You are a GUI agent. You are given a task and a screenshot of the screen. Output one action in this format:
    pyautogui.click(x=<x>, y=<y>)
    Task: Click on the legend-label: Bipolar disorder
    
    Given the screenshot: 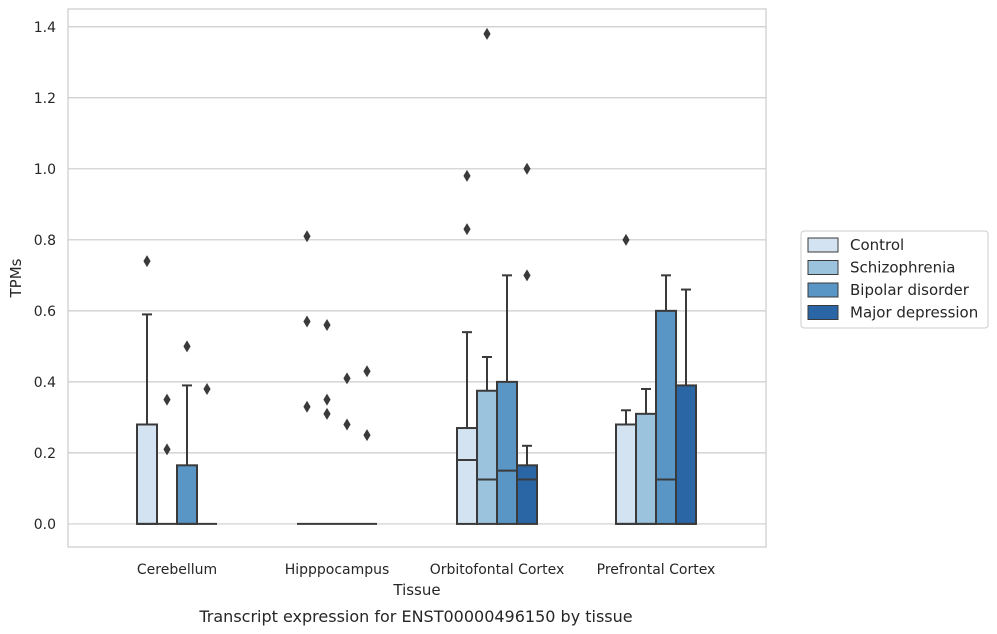 What is the action you would take?
    pyautogui.click(x=910, y=290)
    